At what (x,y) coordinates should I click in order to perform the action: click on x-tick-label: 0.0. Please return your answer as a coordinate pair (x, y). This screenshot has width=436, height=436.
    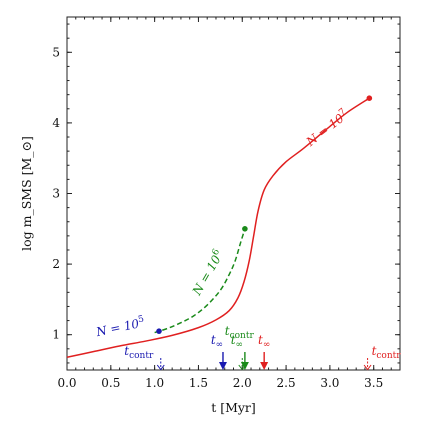
    Looking at the image, I should click on (66, 383).